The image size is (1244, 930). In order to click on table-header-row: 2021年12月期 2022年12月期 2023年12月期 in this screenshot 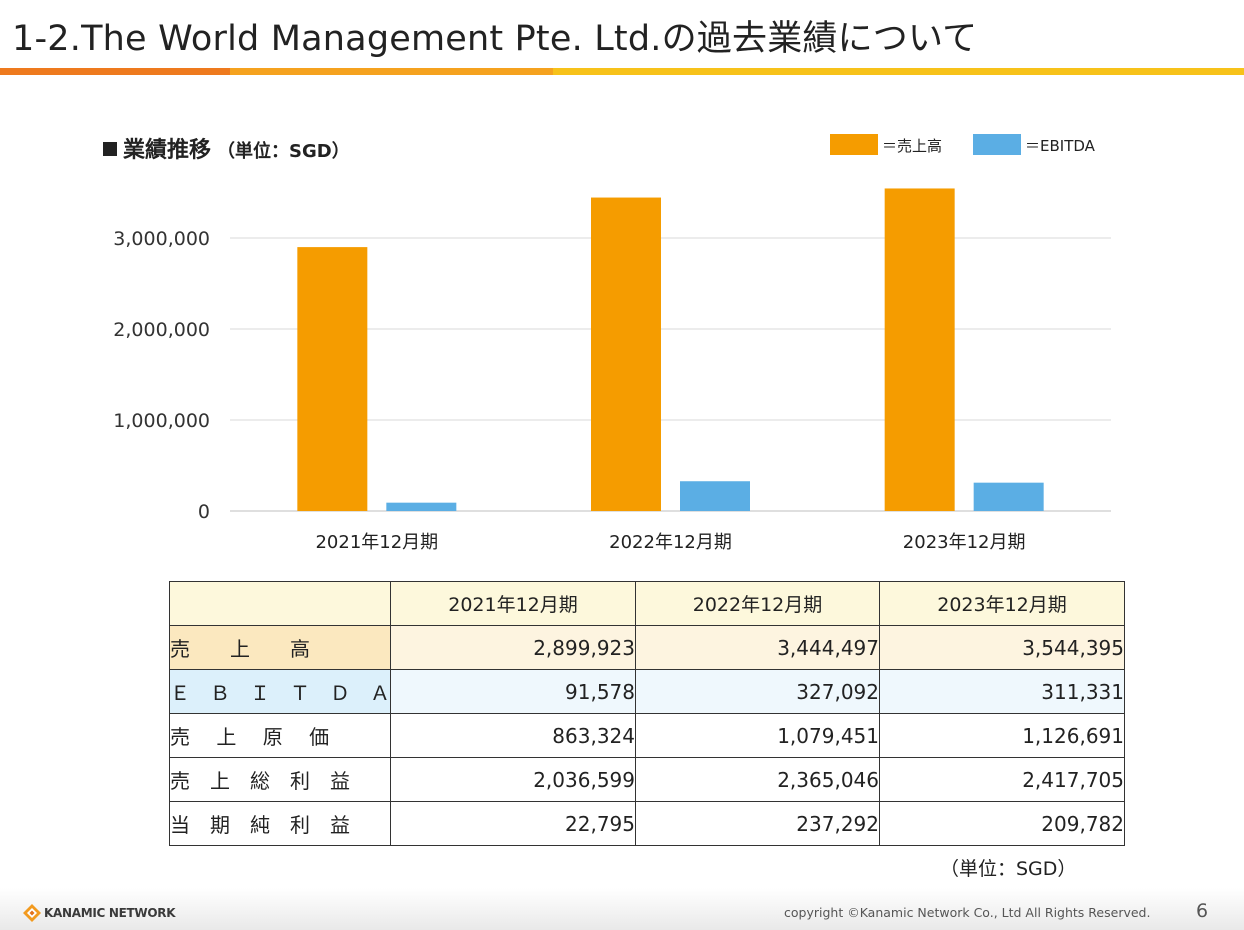, I will do `click(647, 603)`.